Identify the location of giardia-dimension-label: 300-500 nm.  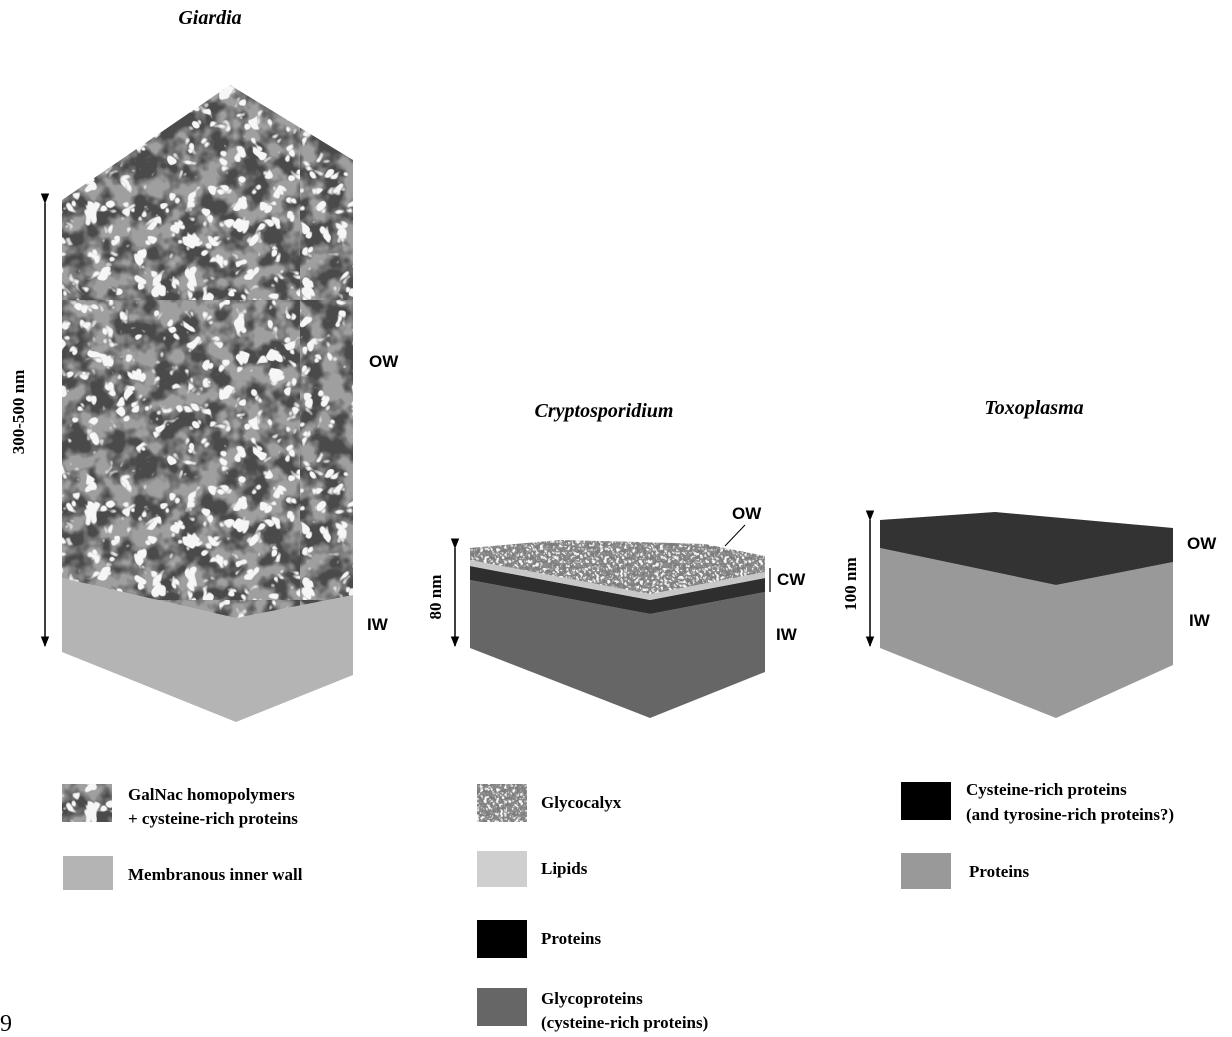
(18, 412).